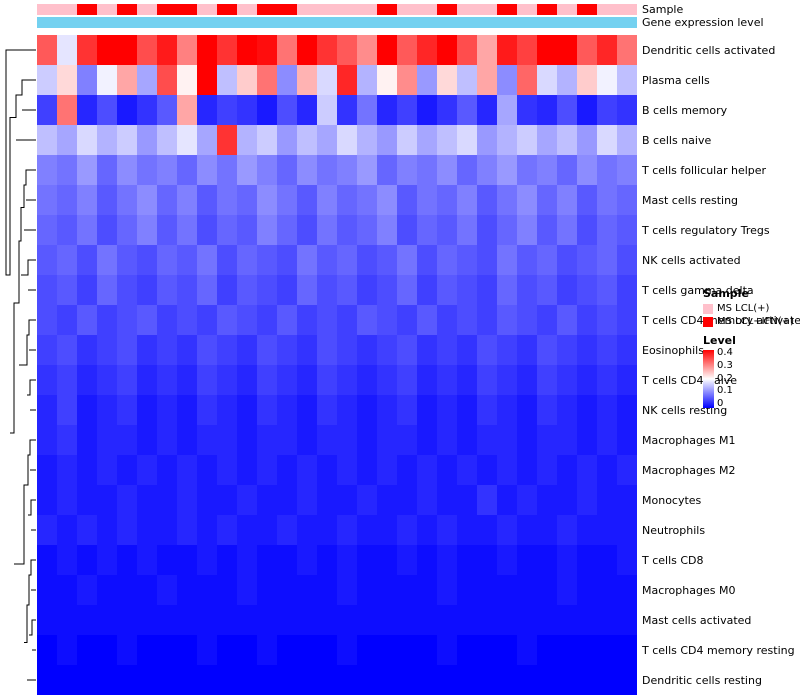 This screenshot has width=800, height=700. What do you see at coordinates (673, 350) in the screenshot?
I see `row-label: Eosinophils` at bounding box center [673, 350].